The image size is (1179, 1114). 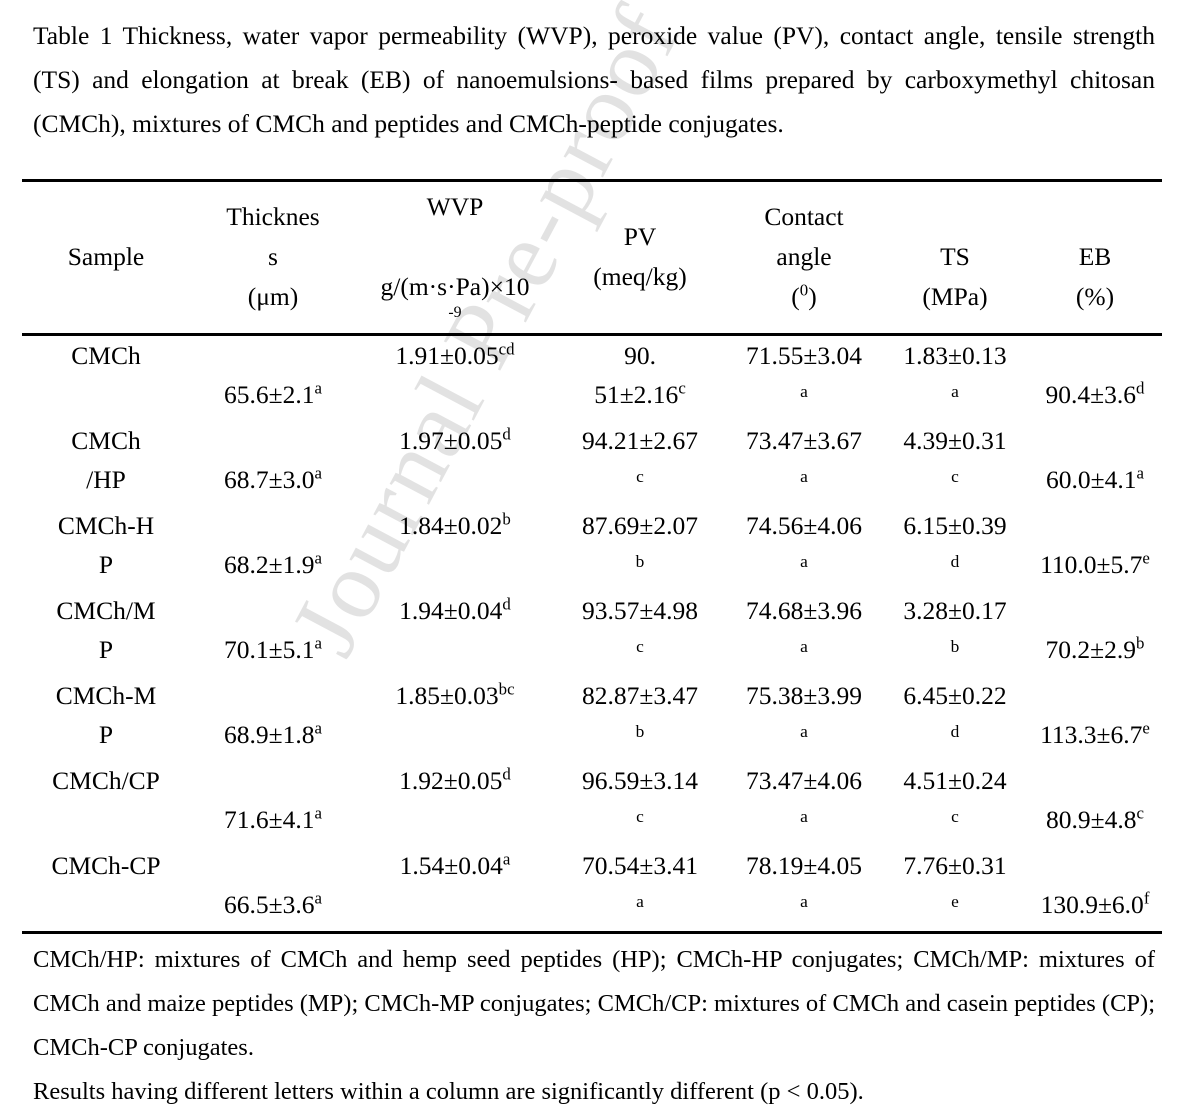 I want to click on cell-eb: 113.3±6.7e, so click(x=1095, y=718).